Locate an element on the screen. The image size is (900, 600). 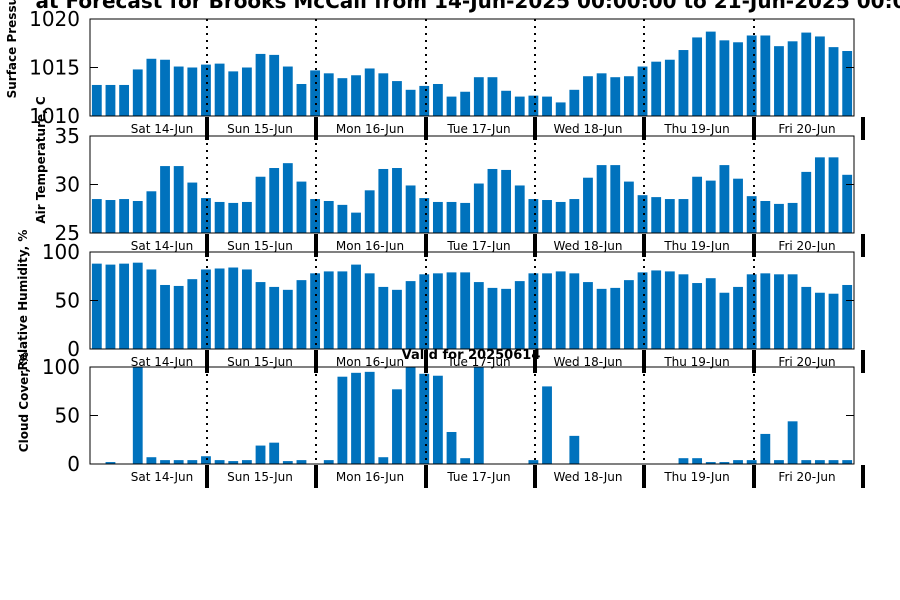
y-tick-label: 1010 is located at coordinates (54, 116).